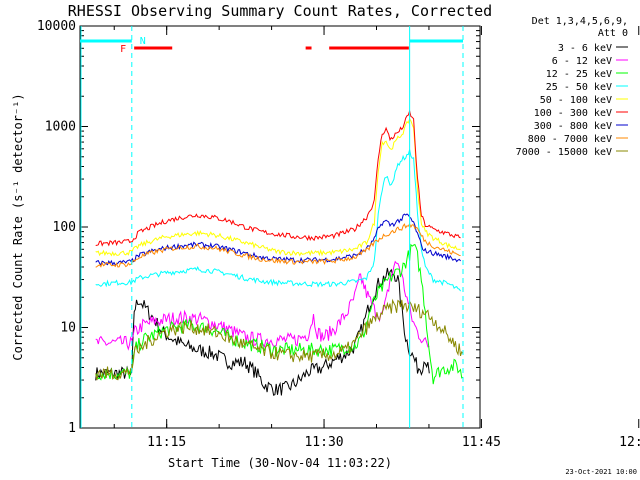 This screenshot has width=640, height=480. Describe the element at coordinates (123, 49) in the screenshot. I see `flag-bar-label: F` at that location.